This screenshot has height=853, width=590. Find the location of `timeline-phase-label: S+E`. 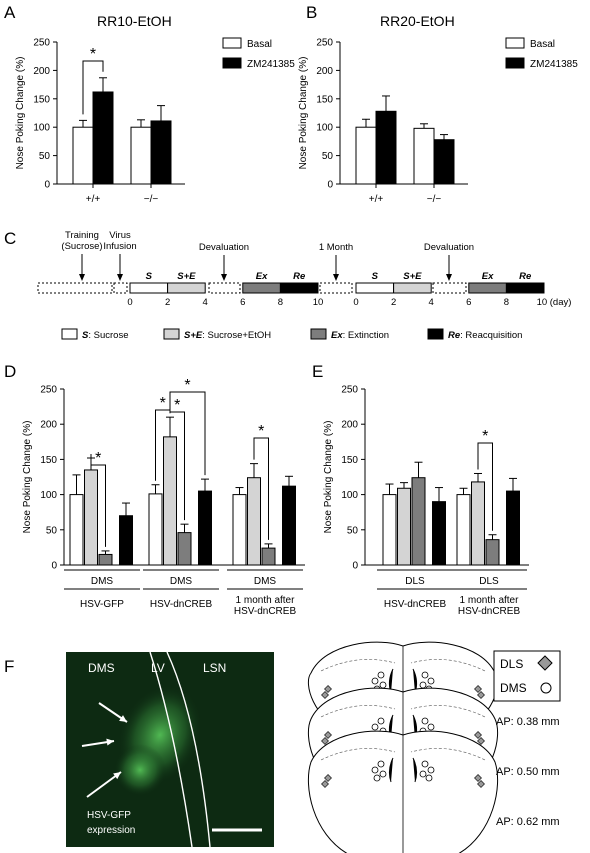

timeline-phase-label: S+E is located at coordinates (412, 276).